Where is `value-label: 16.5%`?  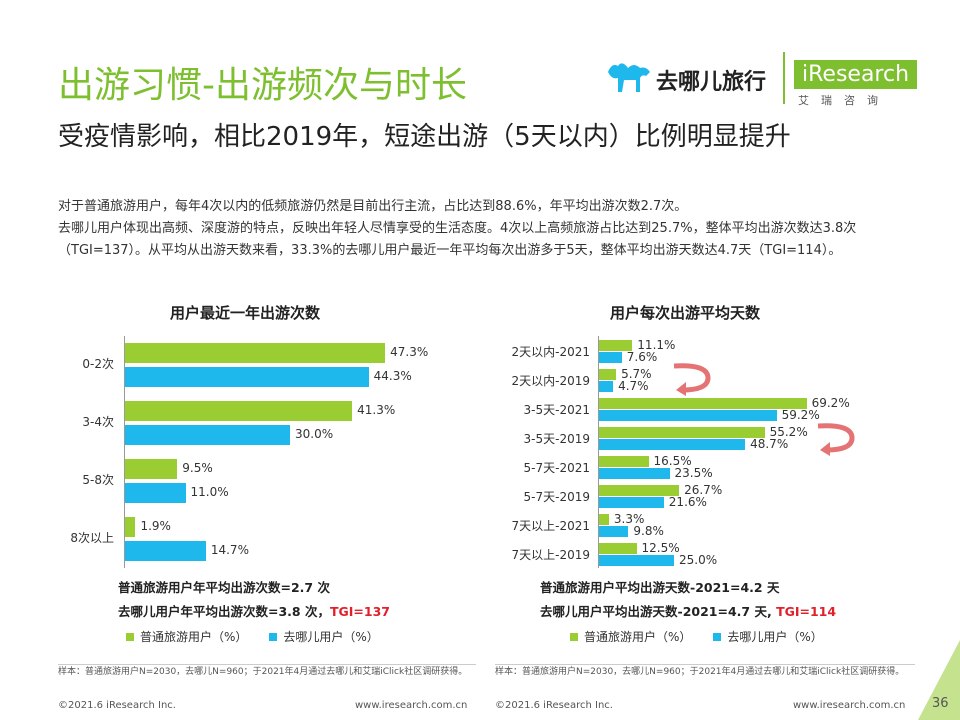
value-label: 16.5% is located at coordinates (672, 460).